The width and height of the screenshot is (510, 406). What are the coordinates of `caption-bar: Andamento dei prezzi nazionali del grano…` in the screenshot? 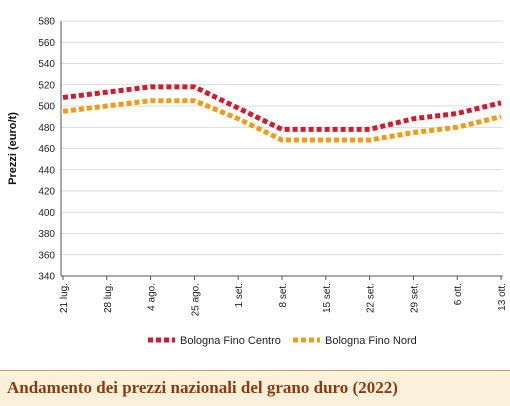 It's located at (255, 388).